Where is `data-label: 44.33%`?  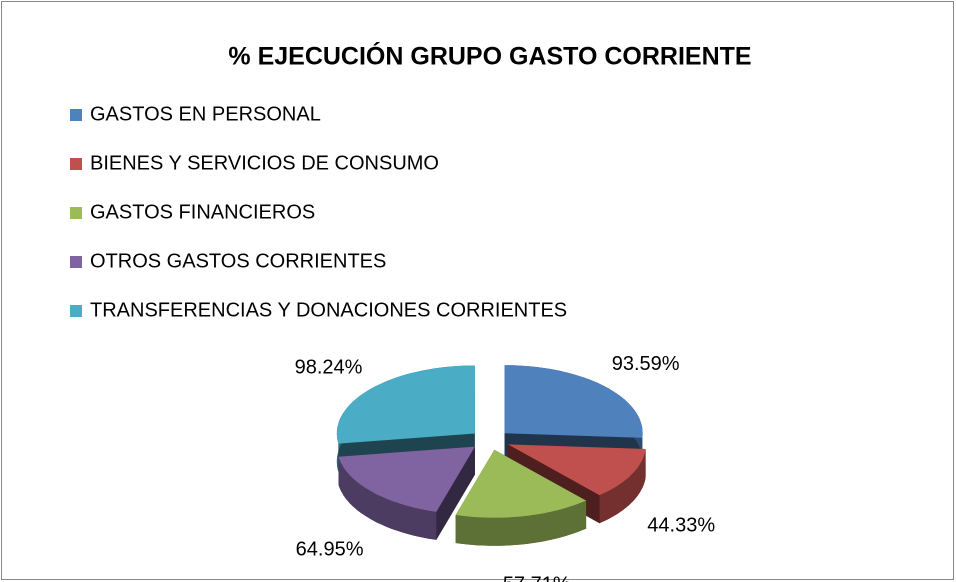
data-label: 44.33% is located at coordinates (681, 526).